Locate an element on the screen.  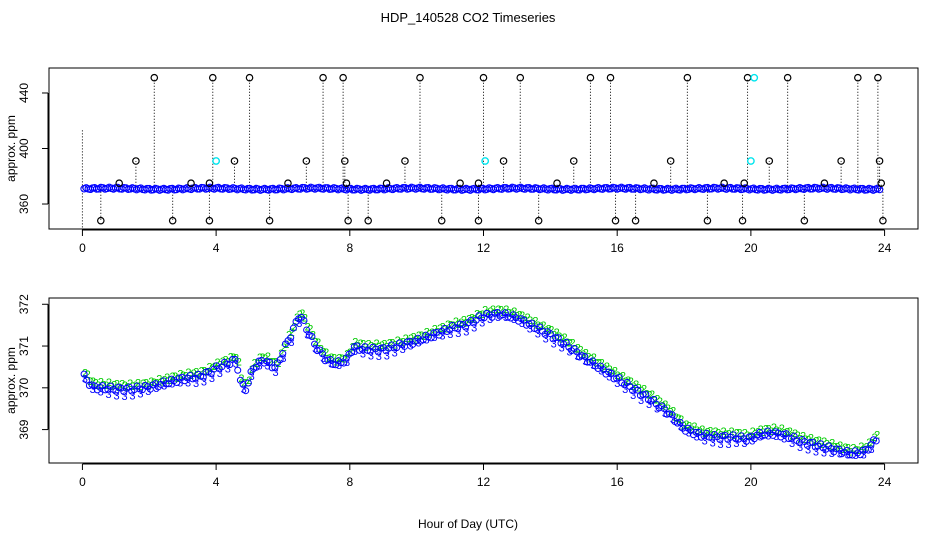
y-axis-label: approx. ppm is located at coordinates (11, 148).